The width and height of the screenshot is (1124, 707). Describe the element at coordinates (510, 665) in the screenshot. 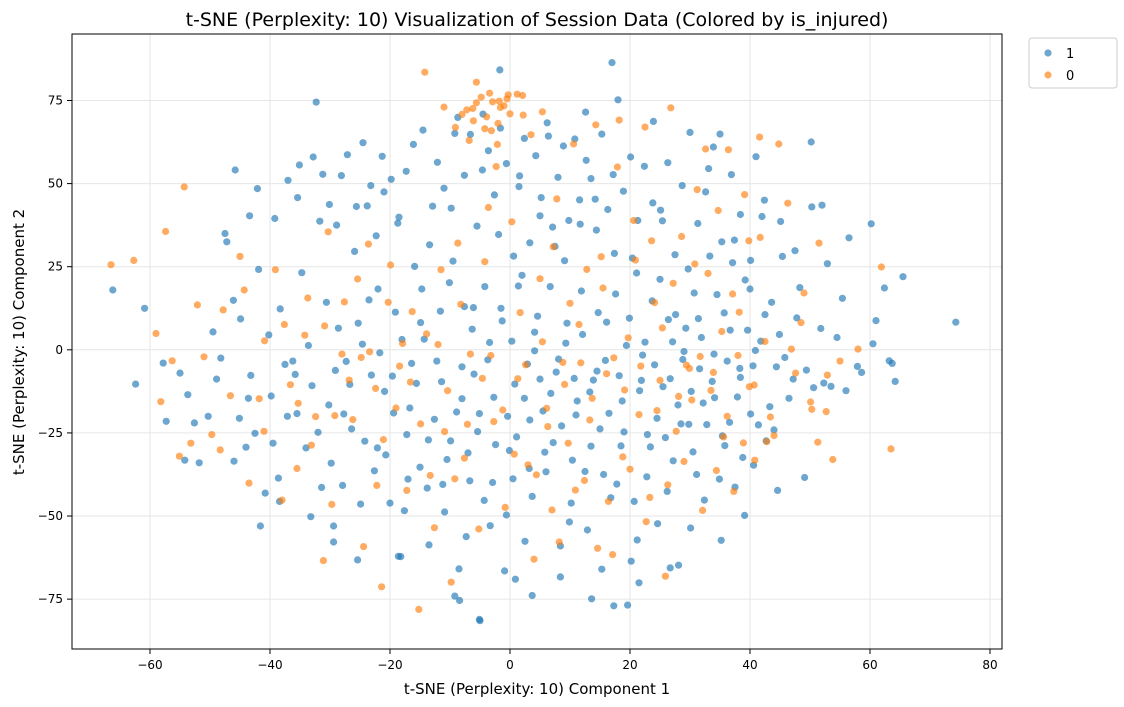

I see `x-tick-label: 0` at that location.